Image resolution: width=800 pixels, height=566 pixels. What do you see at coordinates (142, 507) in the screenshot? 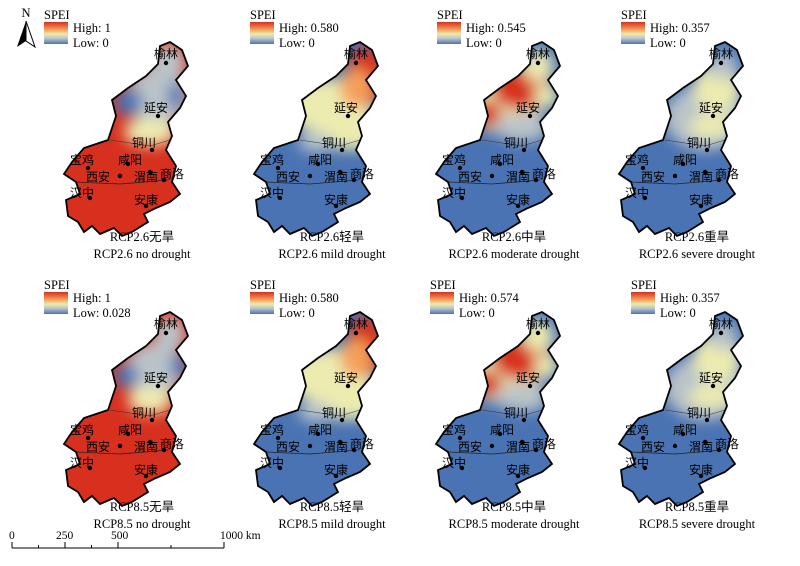
I see `caption-cn: RCP8.5无旱` at bounding box center [142, 507].